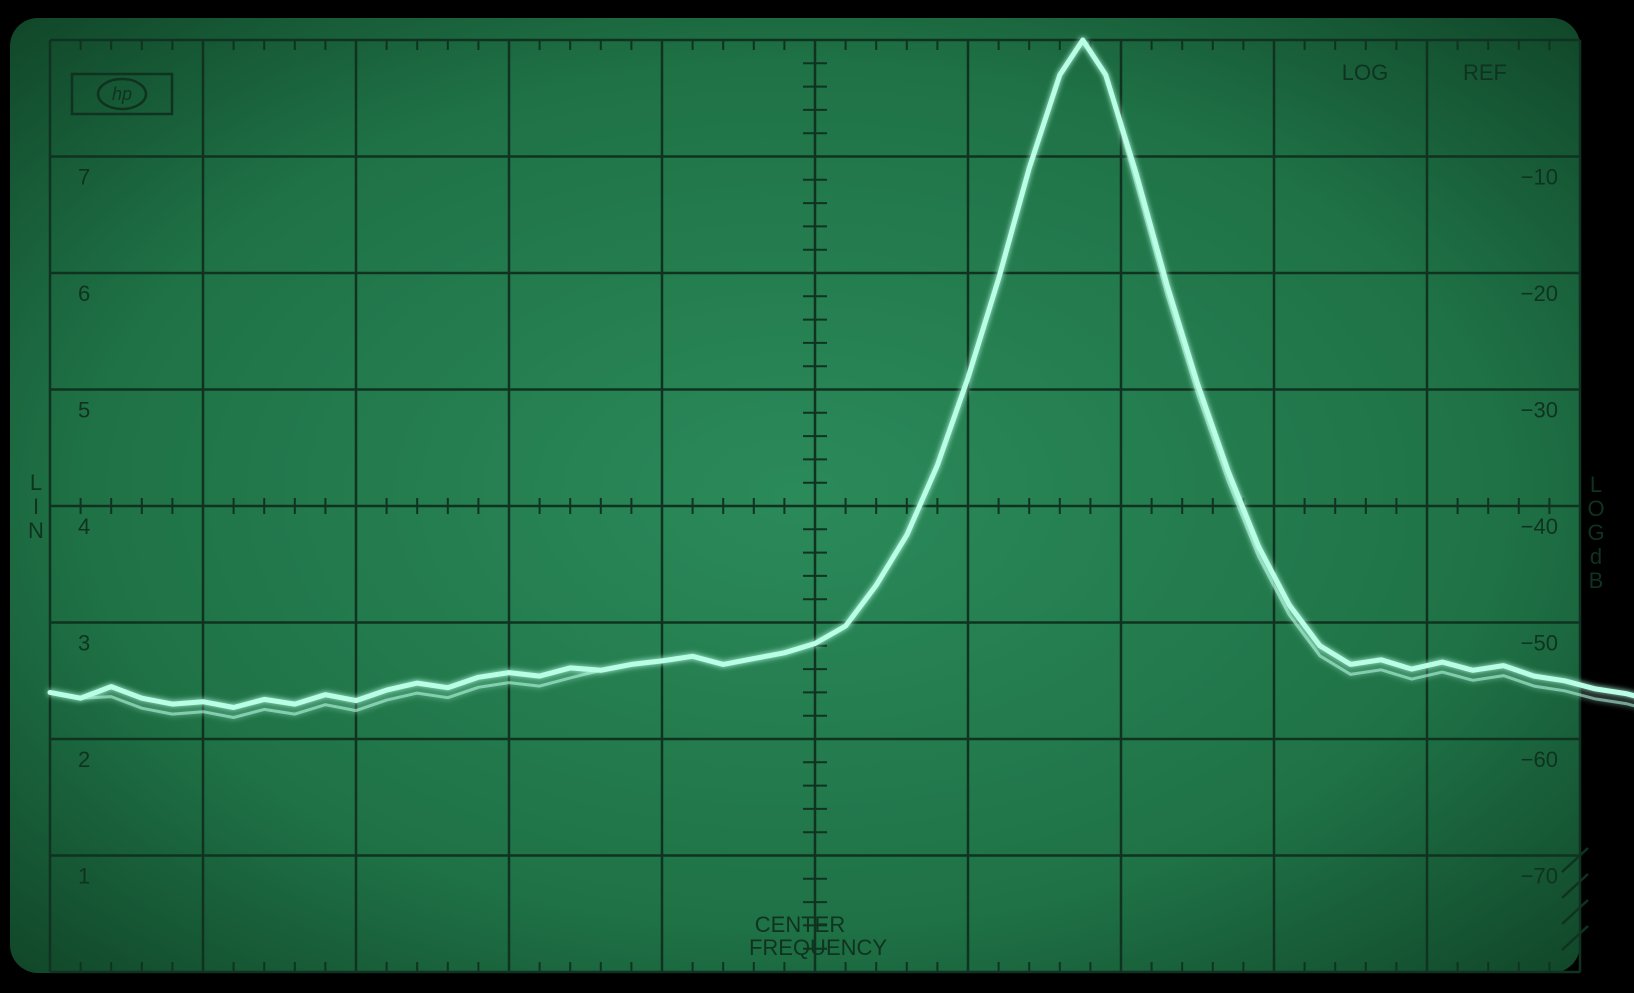 This screenshot has width=1634, height=993. Describe the element at coordinates (1596, 580) in the screenshot. I see `right-axis-label-letter: B` at that location.